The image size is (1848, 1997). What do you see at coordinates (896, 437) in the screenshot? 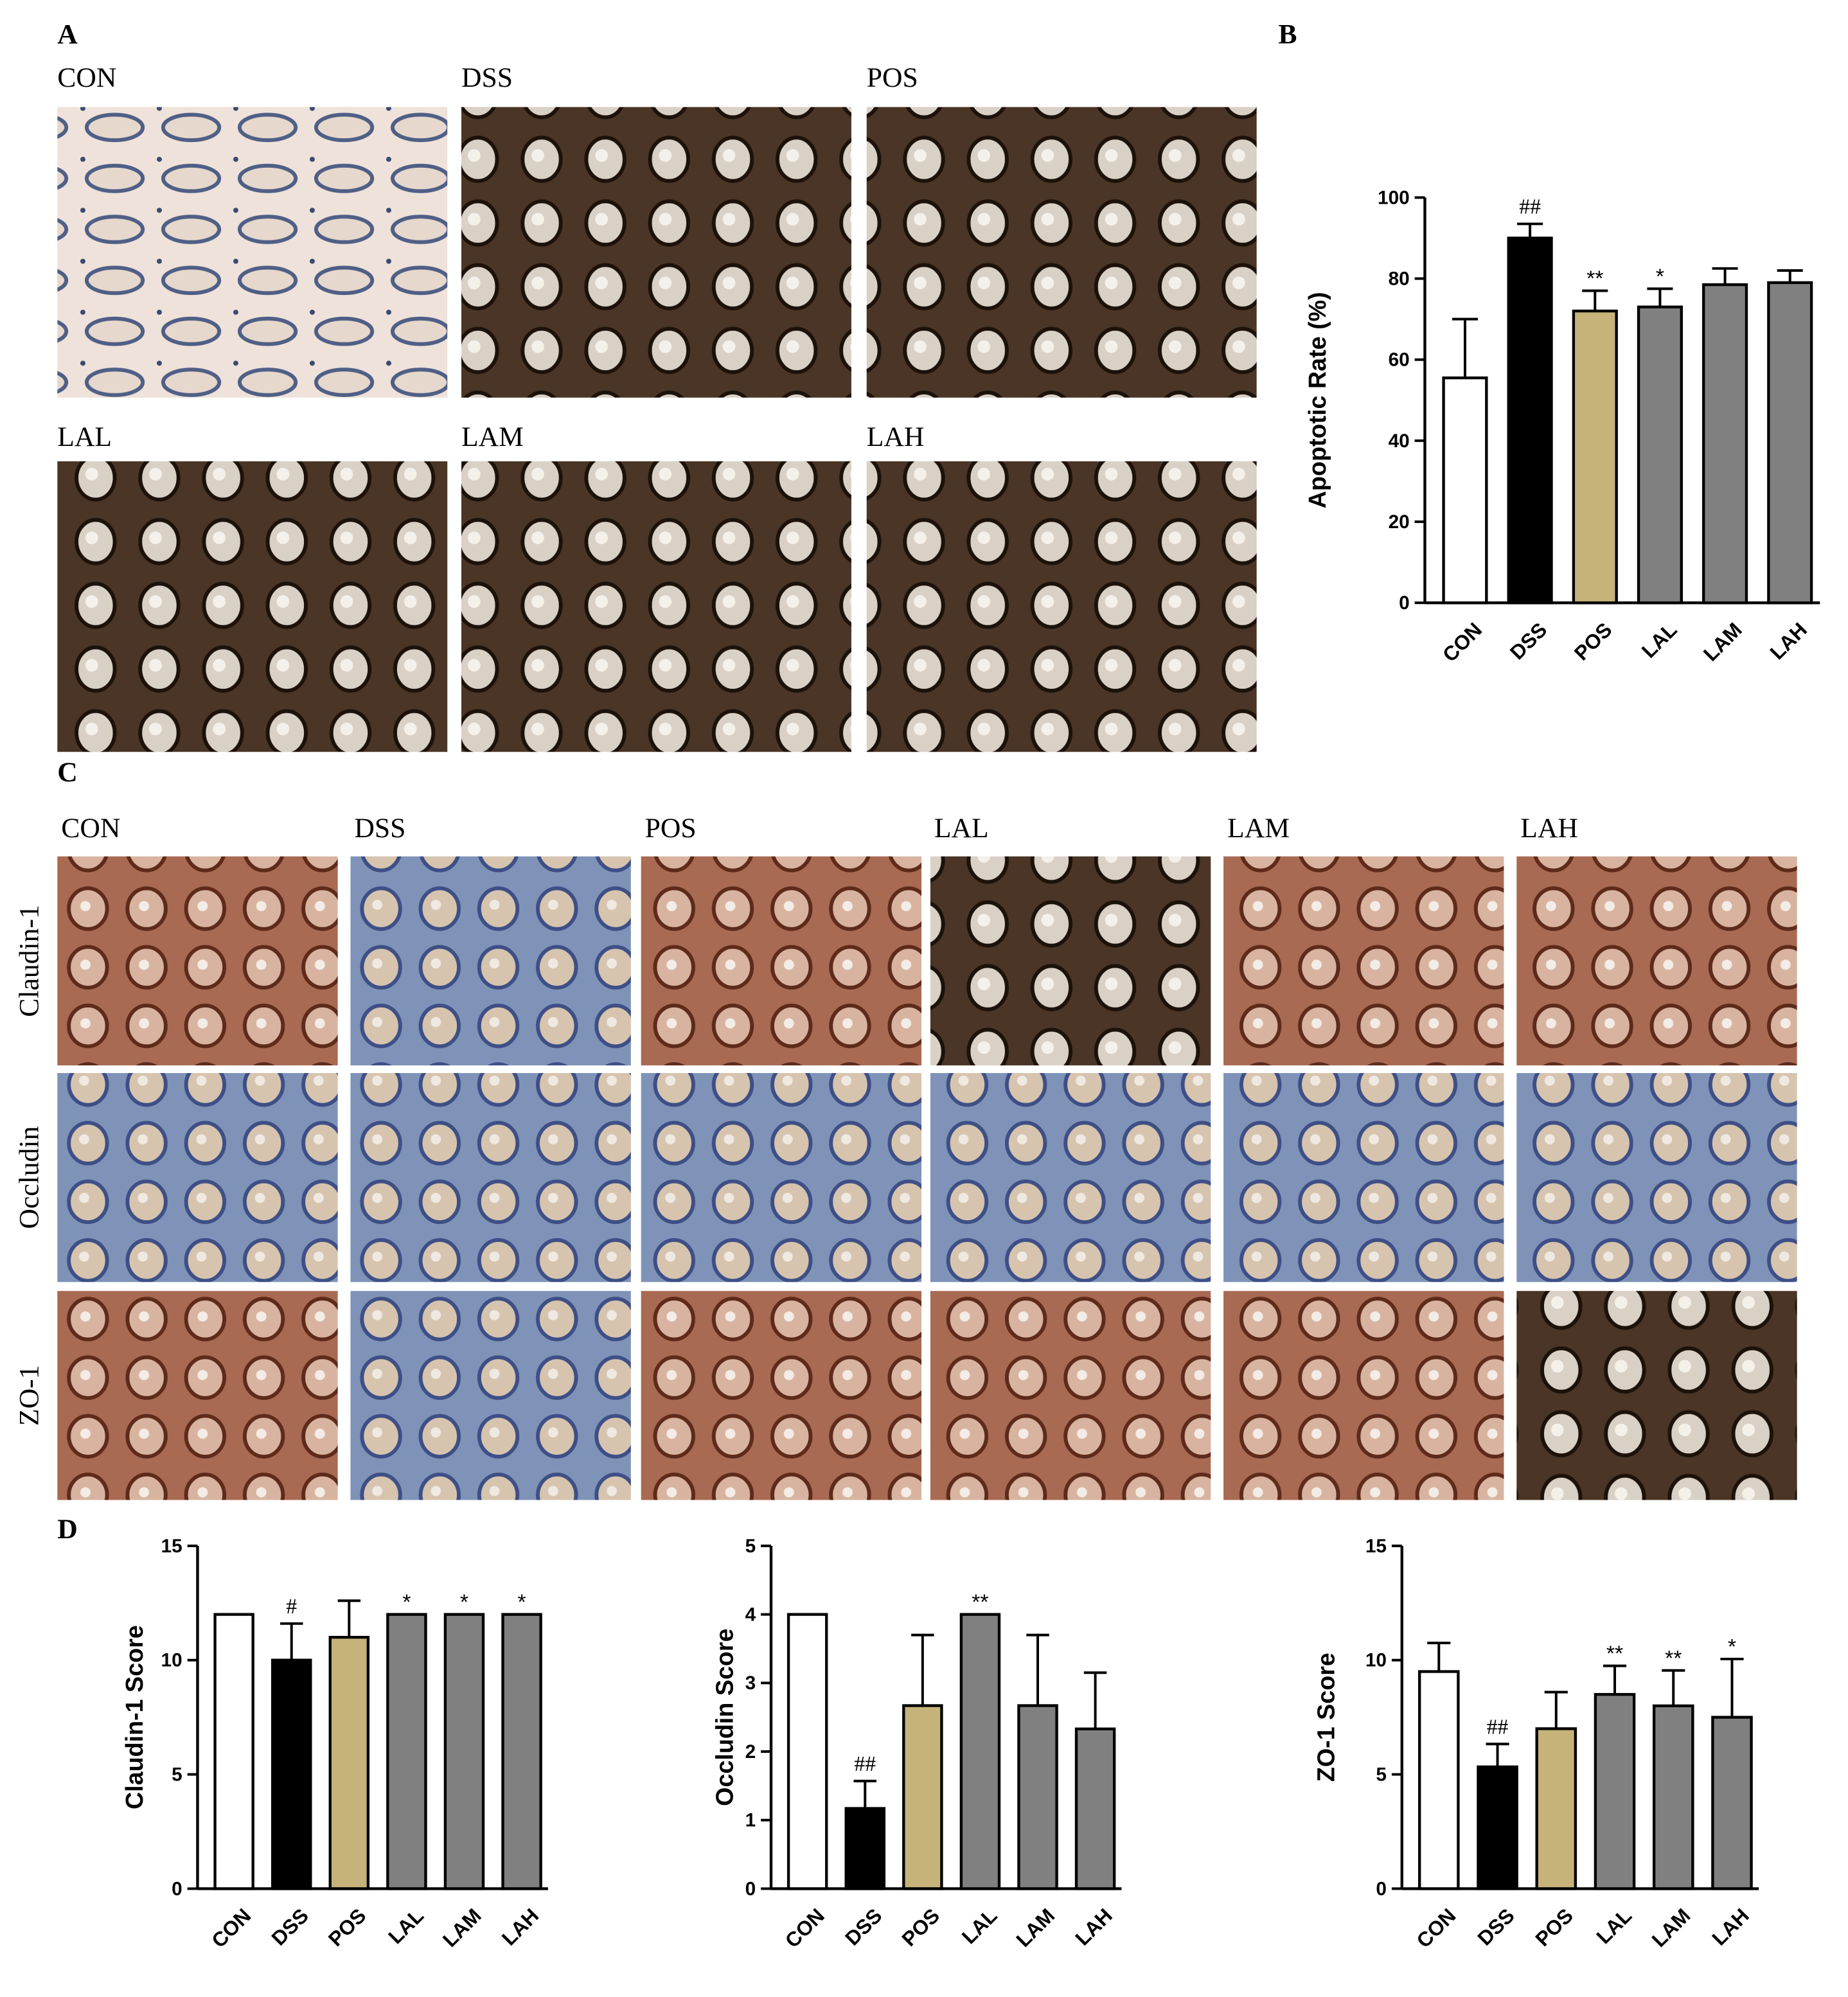
I see `micrograph-label: LAH` at bounding box center [896, 437].